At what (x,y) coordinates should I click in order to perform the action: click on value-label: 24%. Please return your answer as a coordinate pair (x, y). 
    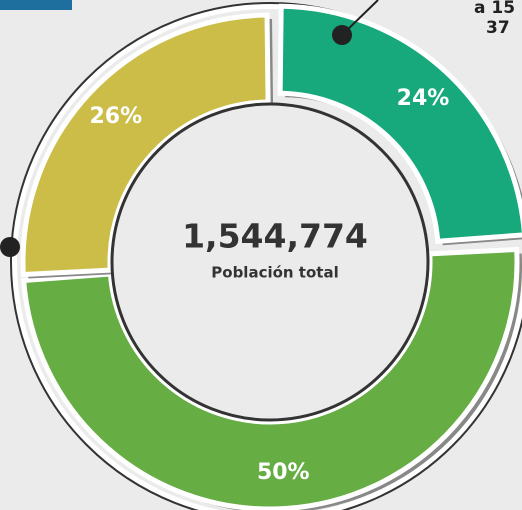
    Looking at the image, I should click on (423, 98).